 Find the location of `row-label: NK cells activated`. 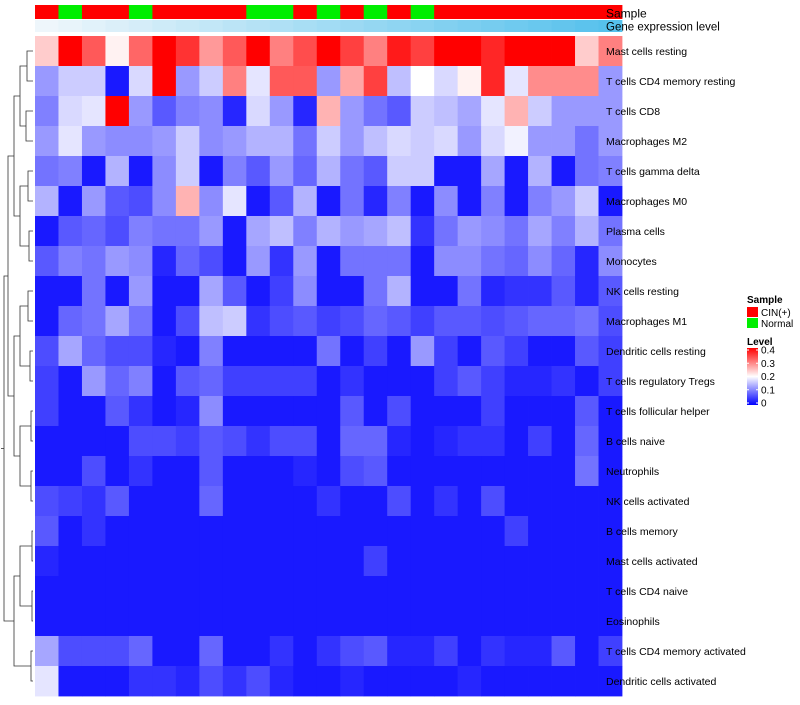

row-label: NK cells activated is located at coordinates (648, 502).